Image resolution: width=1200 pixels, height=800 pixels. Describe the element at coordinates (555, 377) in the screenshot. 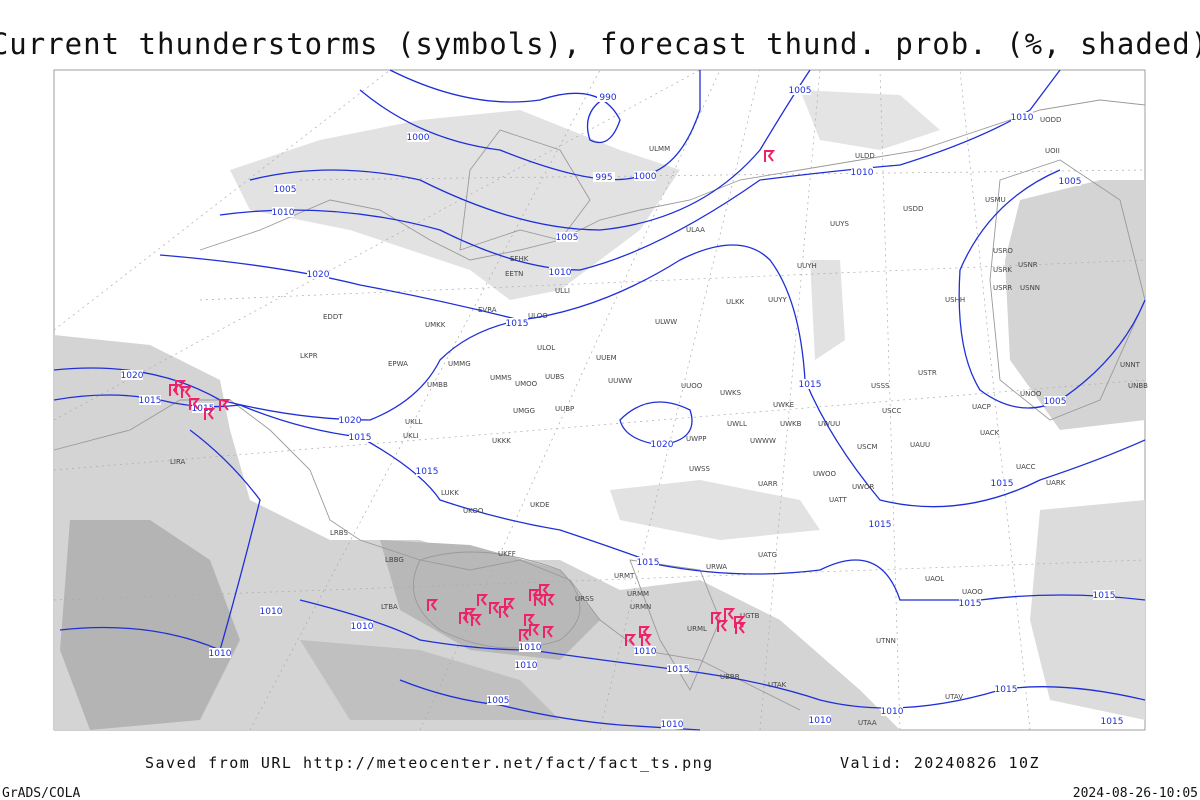

I see `station-label: UUBS` at that location.